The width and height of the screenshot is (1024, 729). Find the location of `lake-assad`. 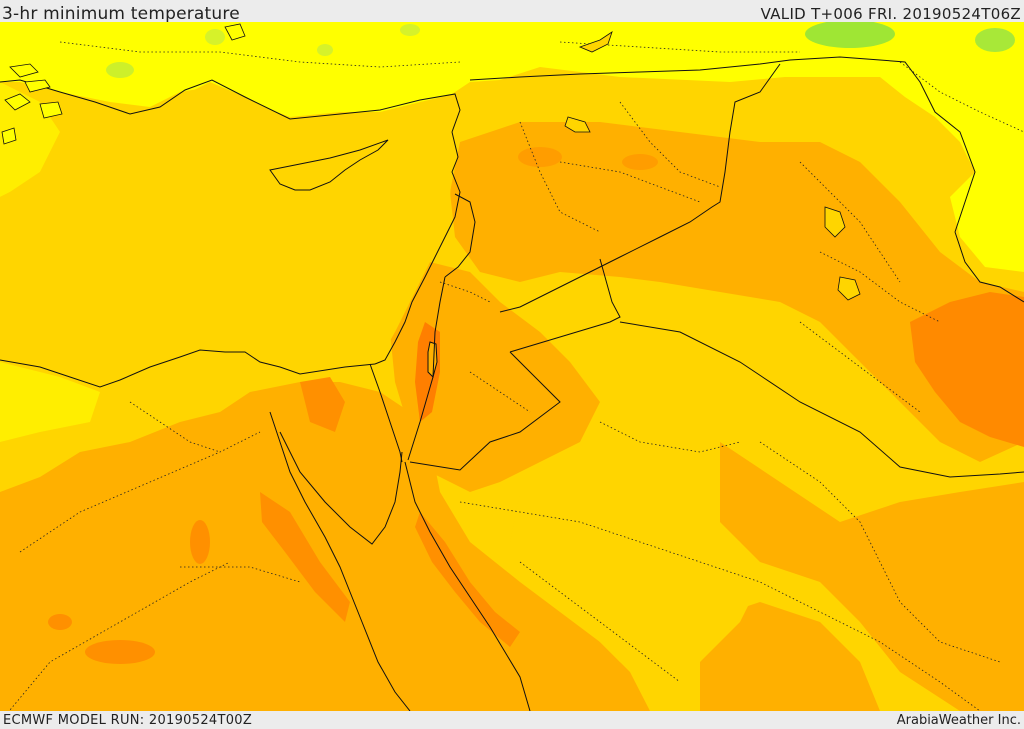

lake-assad is located at coordinates (577, 124).